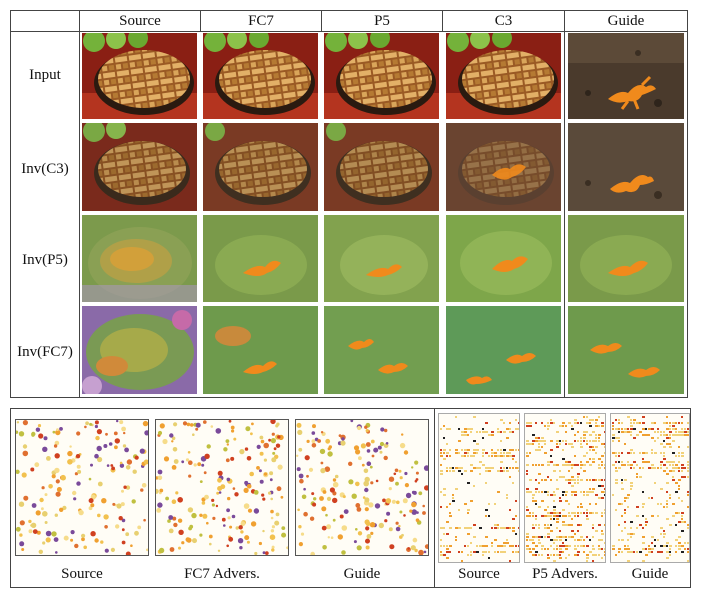  I want to click on col-header-source: Source, so click(140, 21).